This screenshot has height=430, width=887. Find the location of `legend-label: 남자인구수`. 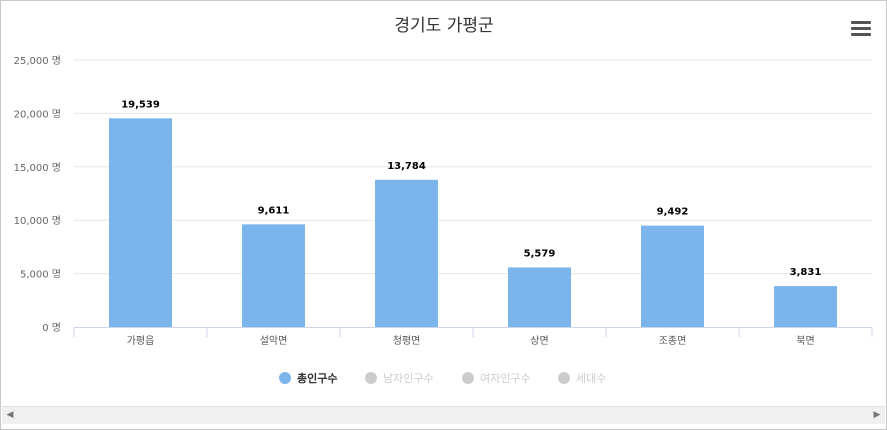

legend-label: 남자인구수 is located at coordinates (408, 378).